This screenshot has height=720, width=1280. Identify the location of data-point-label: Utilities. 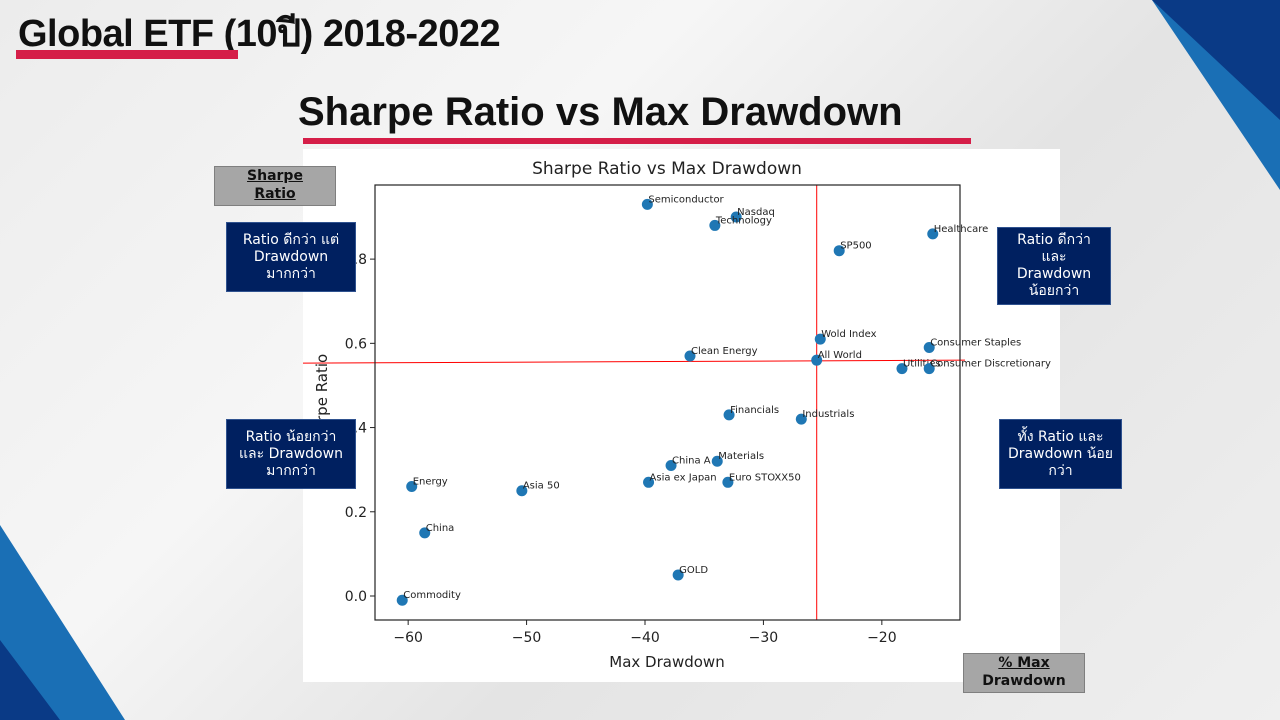
(922, 364).